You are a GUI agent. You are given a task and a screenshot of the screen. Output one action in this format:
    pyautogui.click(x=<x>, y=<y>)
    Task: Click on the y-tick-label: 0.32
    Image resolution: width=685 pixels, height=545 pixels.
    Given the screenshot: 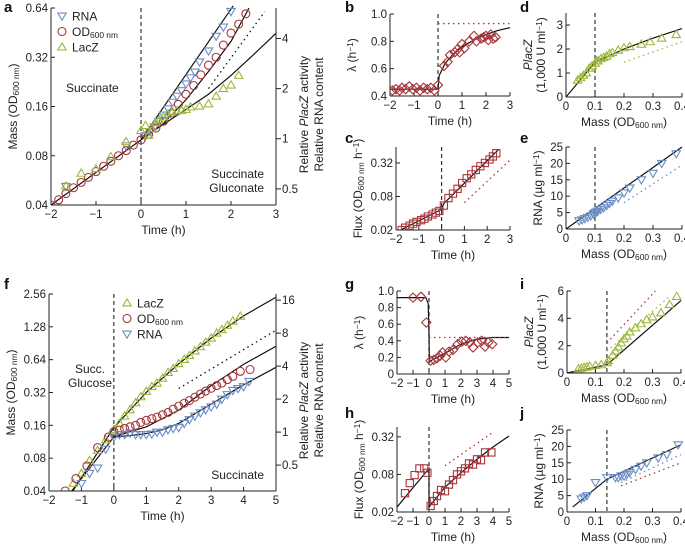 What is the action you would take?
    pyautogui.click(x=382, y=164)
    